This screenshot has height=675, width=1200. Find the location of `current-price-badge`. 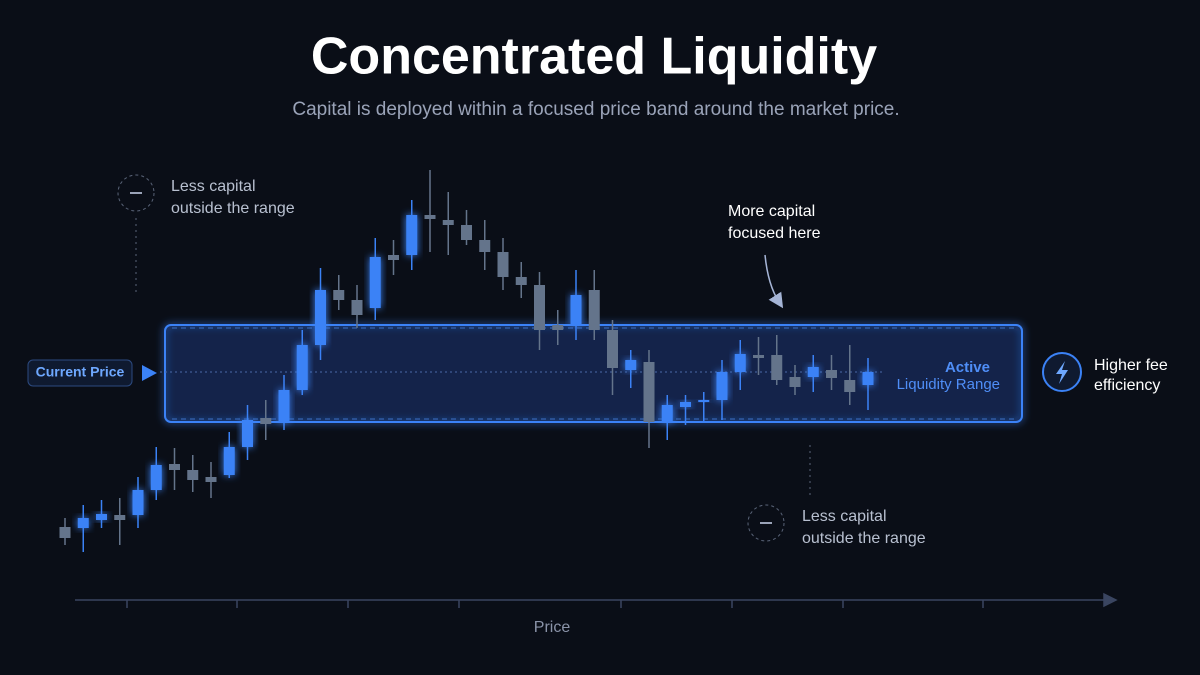

current-price-badge is located at coordinates (80, 373).